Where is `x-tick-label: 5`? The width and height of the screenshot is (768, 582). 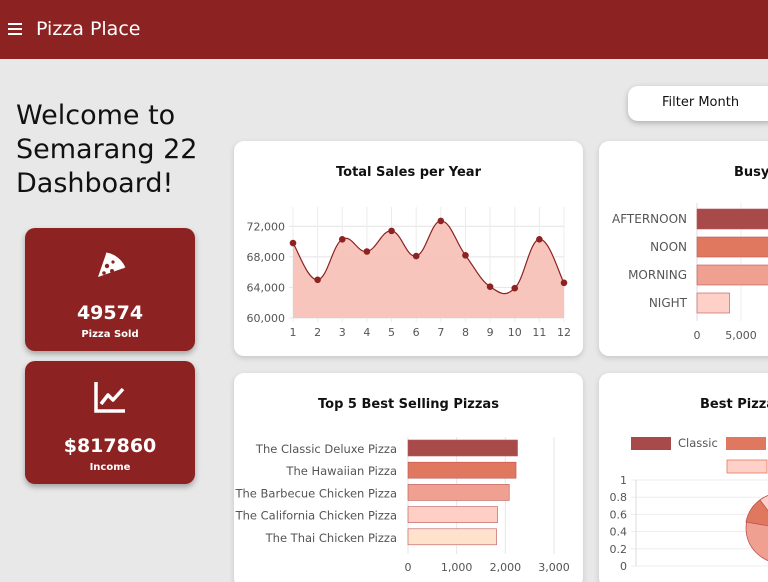 x-tick-label: 5 is located at coordinates (391, 332).